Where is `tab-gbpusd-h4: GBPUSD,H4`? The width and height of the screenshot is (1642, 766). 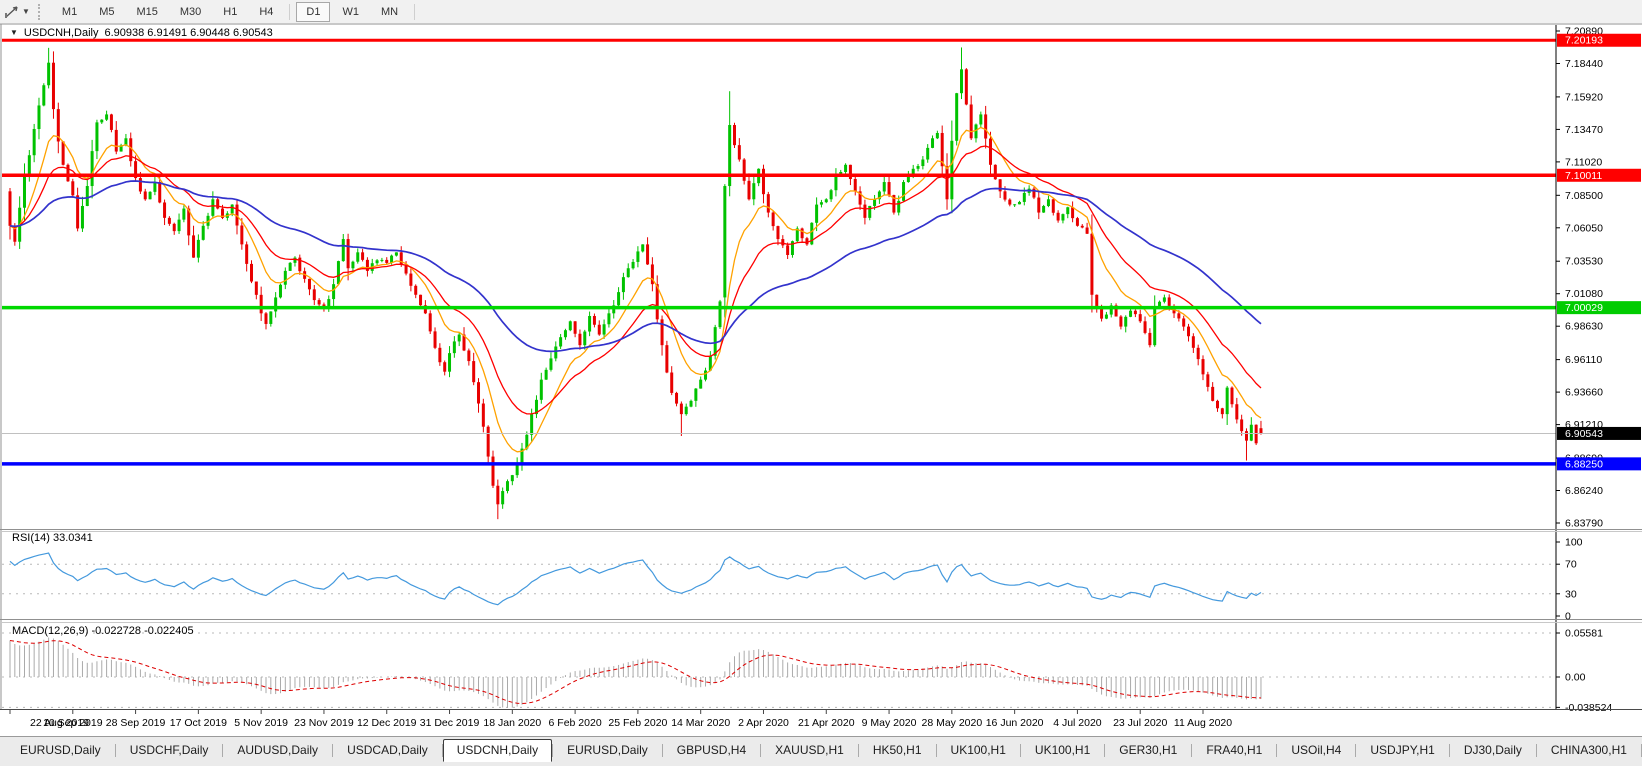 tab-gbpusd-h4: GBPUSD,H4 is located at coordinates (711, 750).